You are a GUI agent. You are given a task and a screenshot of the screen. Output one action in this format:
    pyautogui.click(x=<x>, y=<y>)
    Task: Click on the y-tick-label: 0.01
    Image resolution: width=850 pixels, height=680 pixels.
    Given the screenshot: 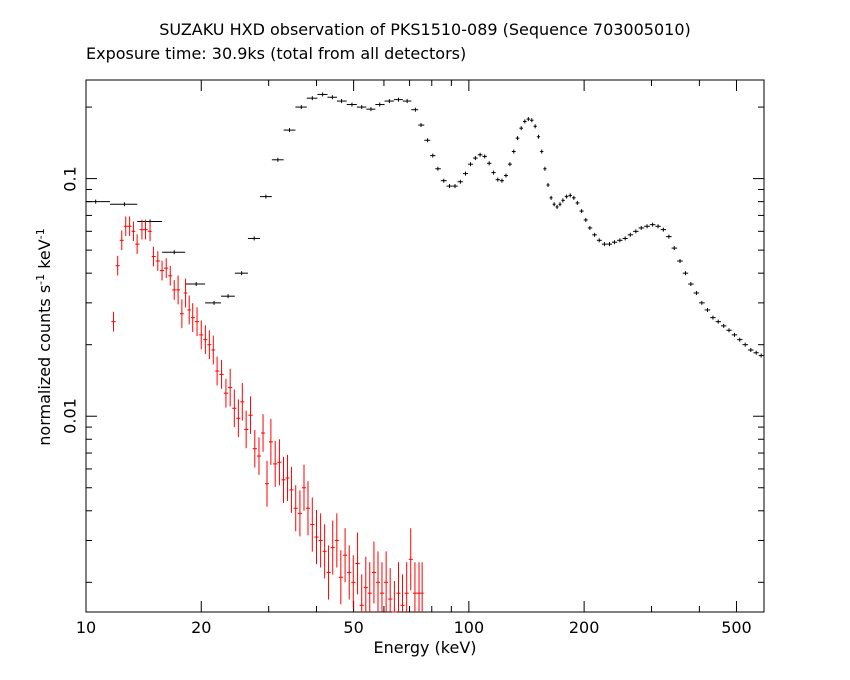 What is the action you would take?
    pyautogui.click(x=70, y=416)
    